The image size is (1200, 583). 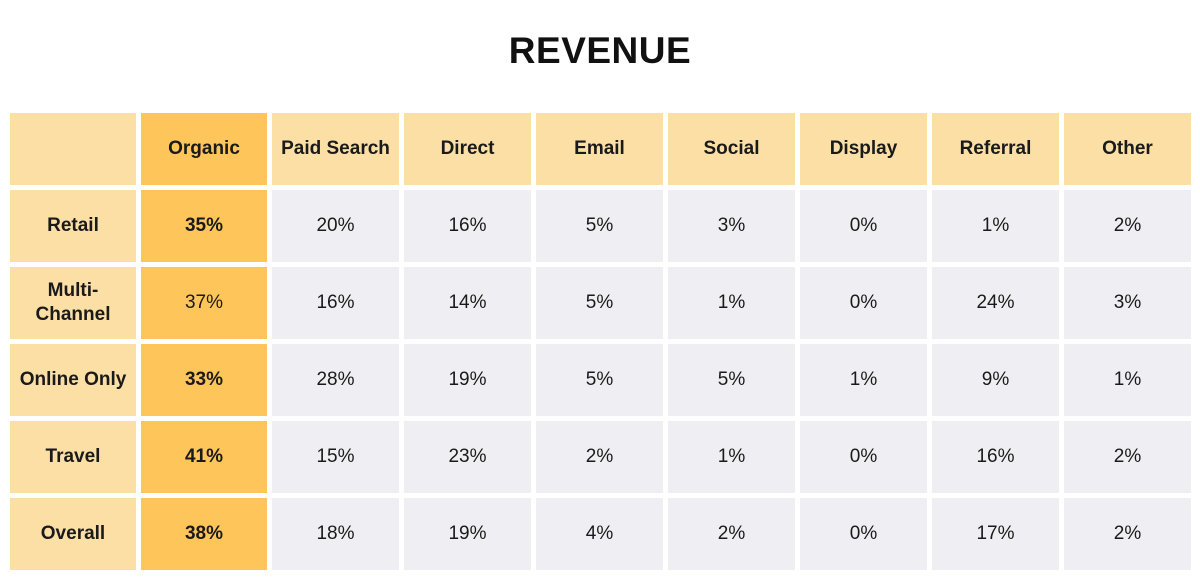 What do you see at coordinates (204, 149) in the screenshot?
I see `column-header-organic: Organic` at bounding box center [204, 149].